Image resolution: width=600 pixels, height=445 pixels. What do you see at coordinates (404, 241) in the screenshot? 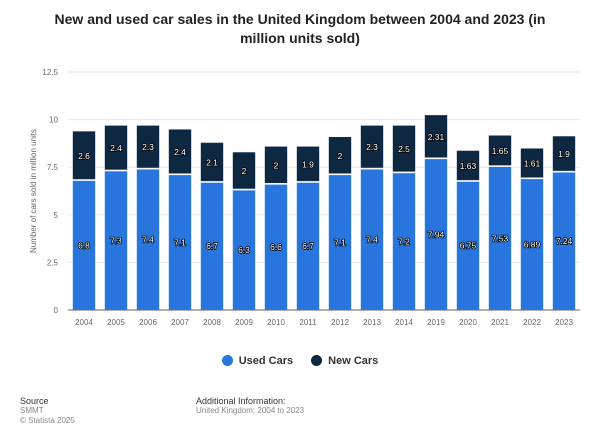
I see `data-label: 7.2` at bounding box center [404, 241].